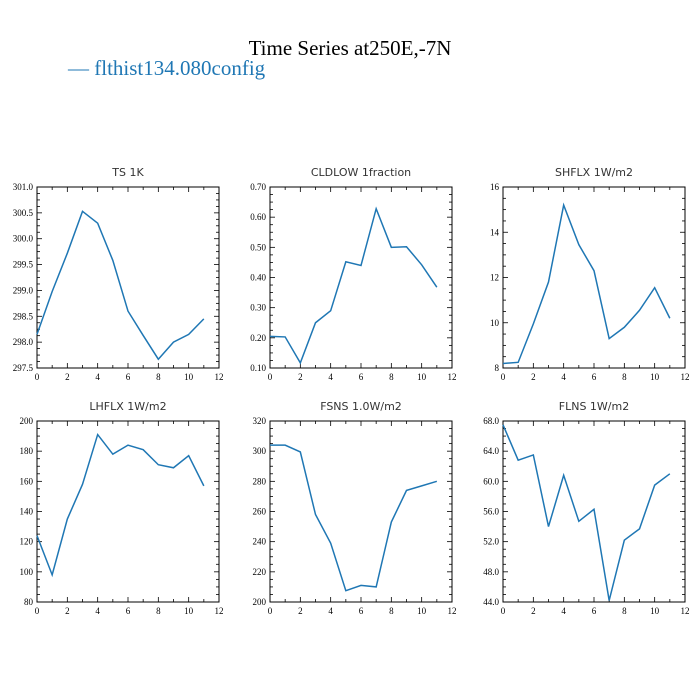 The image size is (700, 700). What do you see at coordinates (495, 187) in the screenshot?
I see `y-tick-label: 16` at bounding box center [495, 187].